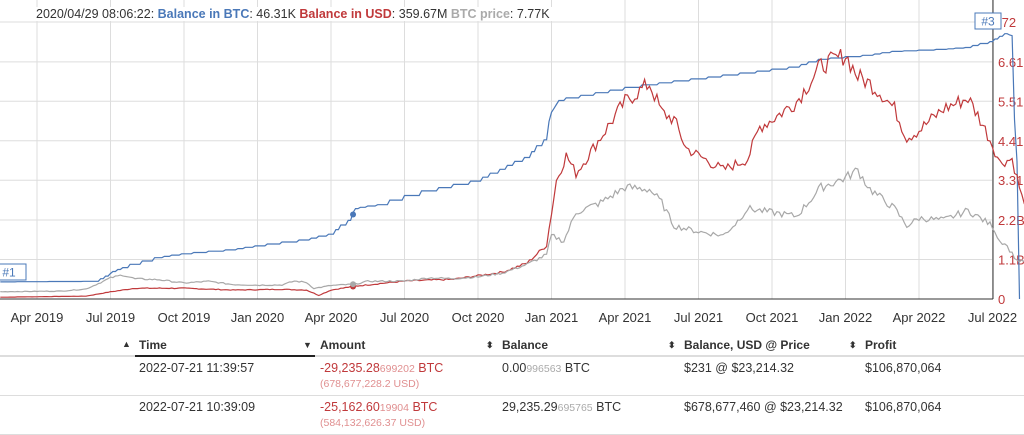 The width and height of the screenshot is (1024, 435). What do you see at coordinates (331, 317) in the screenshot?
I see `x-tick-label: Apr 2020` at bounding box center [331, 317].